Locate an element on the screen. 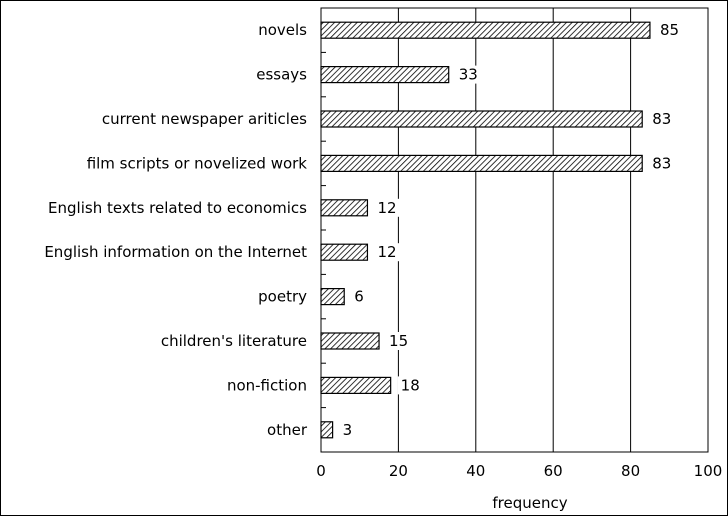 Image resolution: width=728 pixels, height=516 pixels. value-label-3: 83 is located at coordinates (661, 163).